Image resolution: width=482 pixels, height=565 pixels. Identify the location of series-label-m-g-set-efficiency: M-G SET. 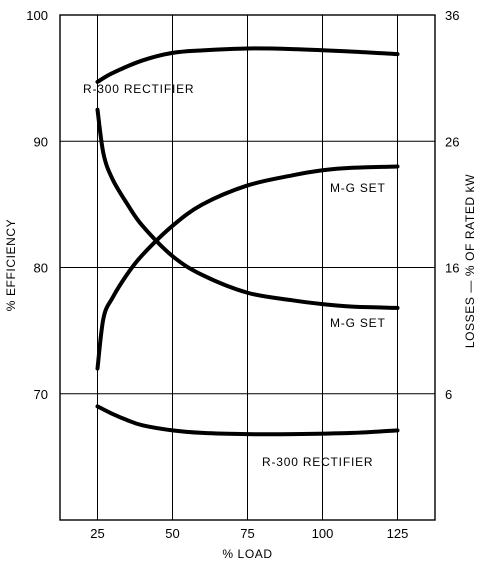
(358, 188).